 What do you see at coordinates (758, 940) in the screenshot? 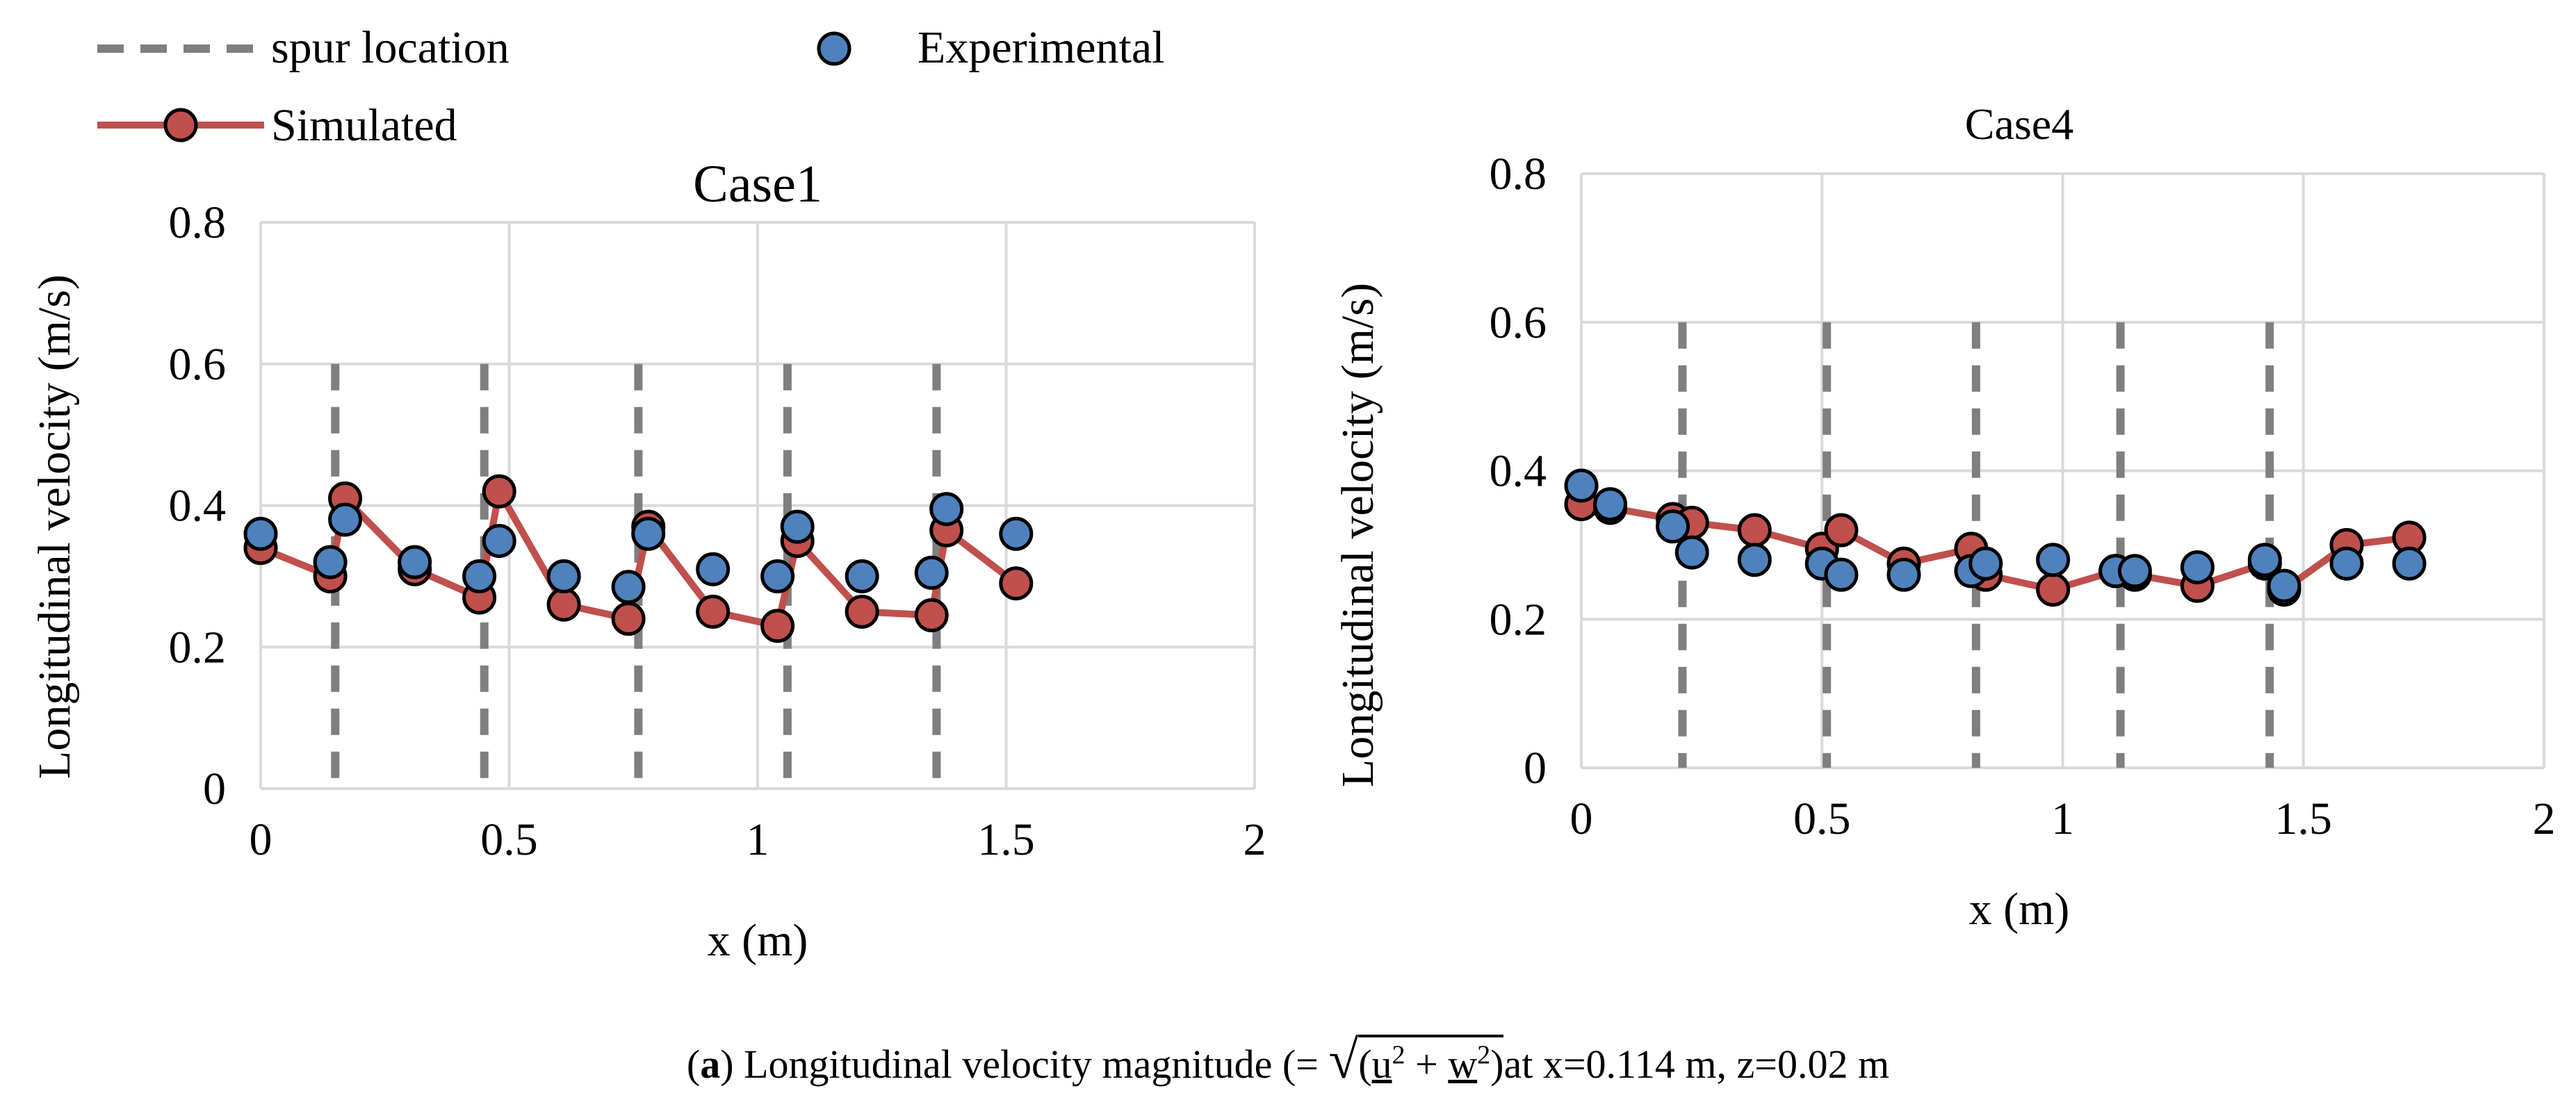
I see `case1-x-axis-label: x (m)` at bounding box center [758, 940].